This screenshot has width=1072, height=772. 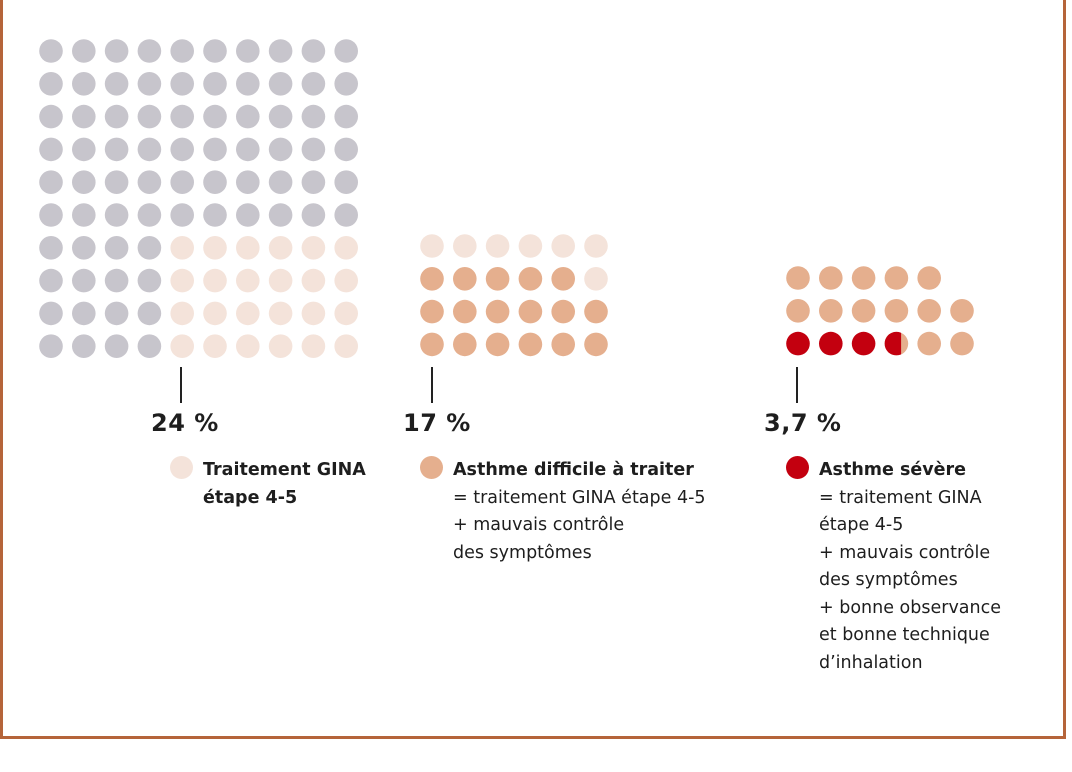 What do you see at coordinates (797, 385) in the screenshot?
I see `group-3-tick` at bounding box center [797, 385].